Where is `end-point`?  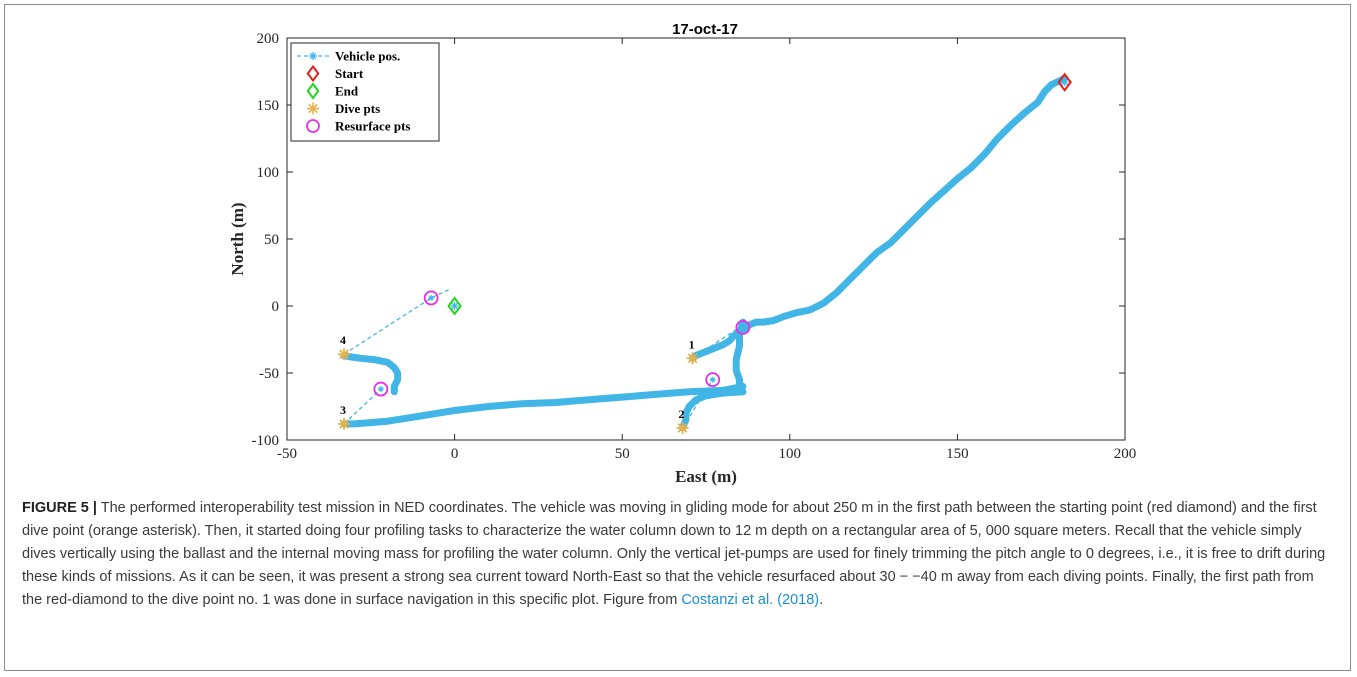
end-point is located at coordinates (454, 306).